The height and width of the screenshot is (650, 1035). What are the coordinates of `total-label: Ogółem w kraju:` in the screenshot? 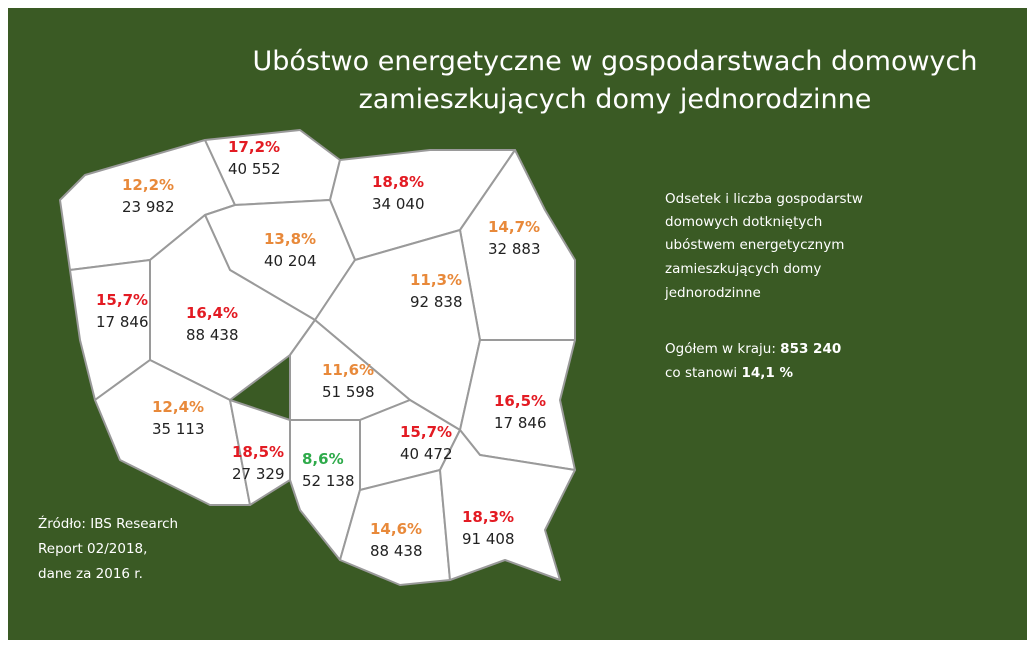 It's located at (720, 349).